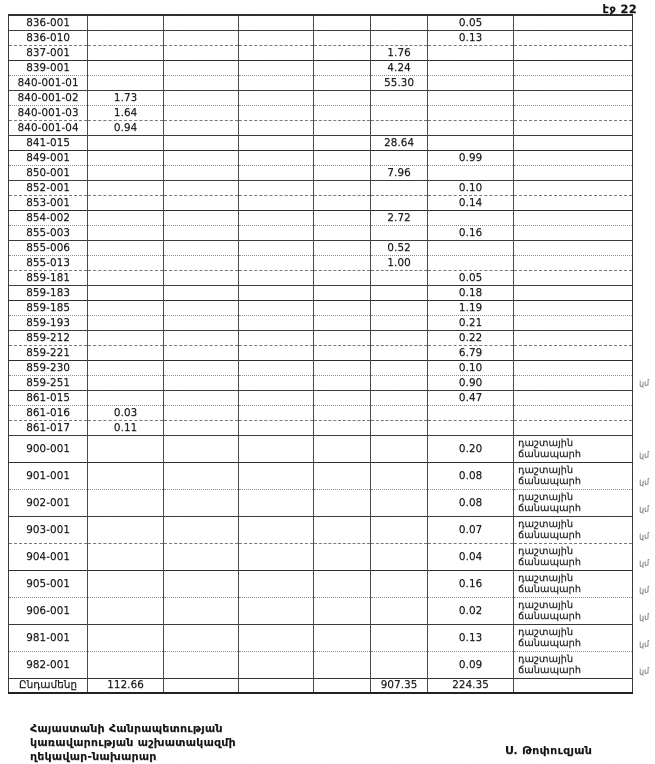 This screenshot has height=764, width=655. What do you see at coordinates (48, 292) in the screenshot?
I see `cell-code: 859-183` at bounding box center [48, 292].